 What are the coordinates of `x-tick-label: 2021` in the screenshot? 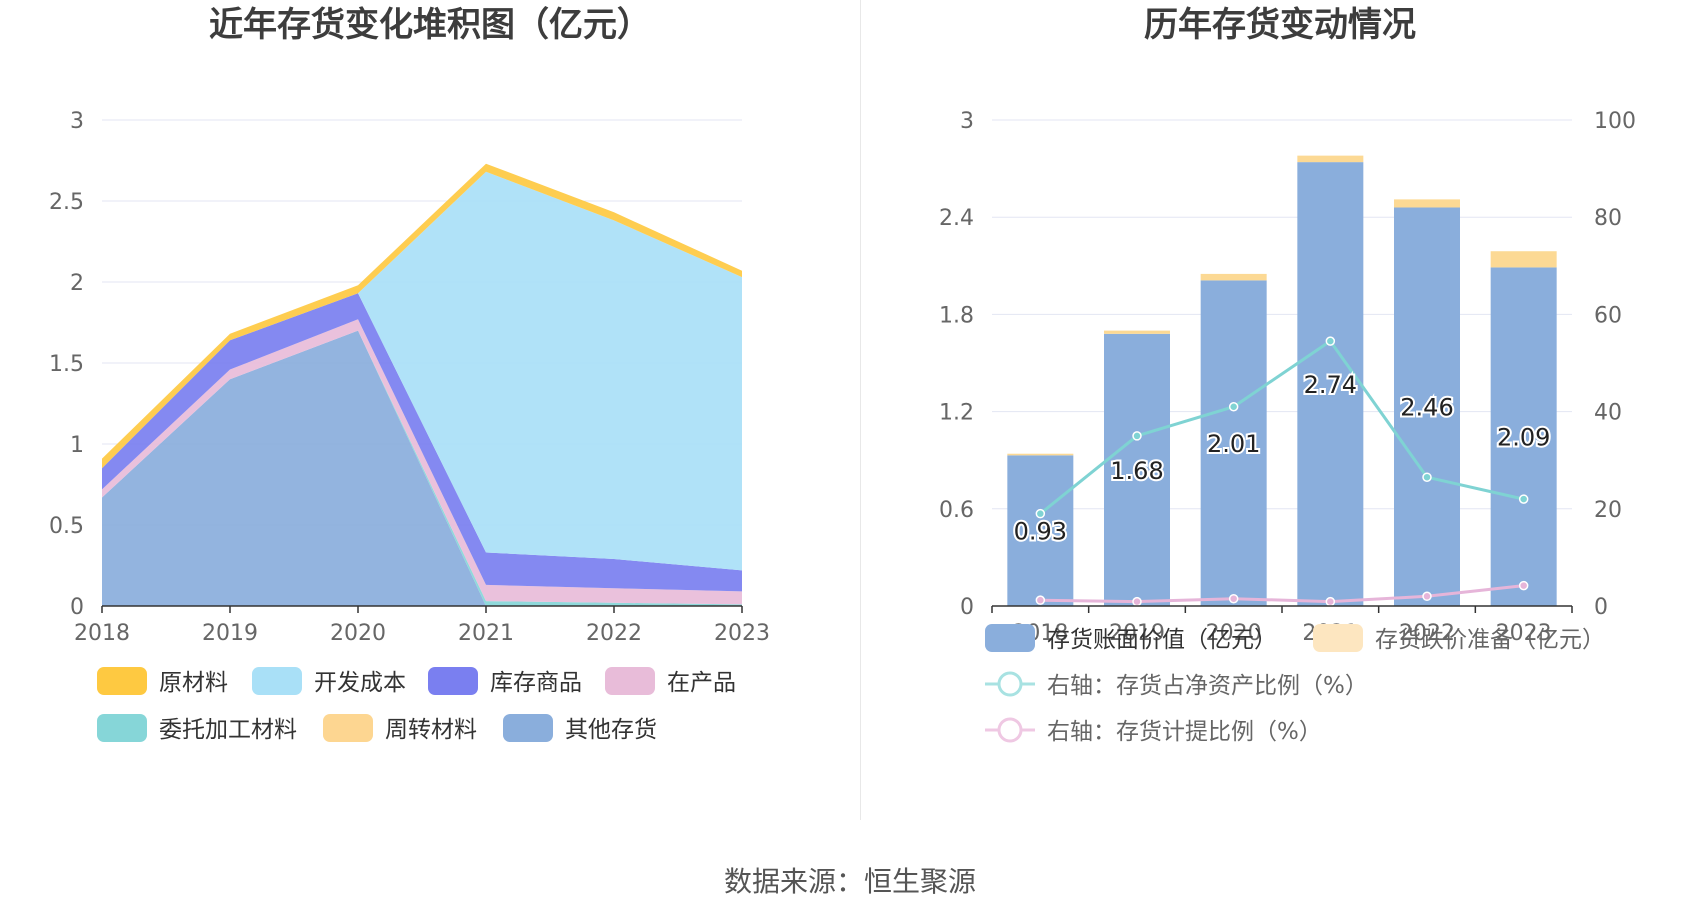 It's located at (486, 633).